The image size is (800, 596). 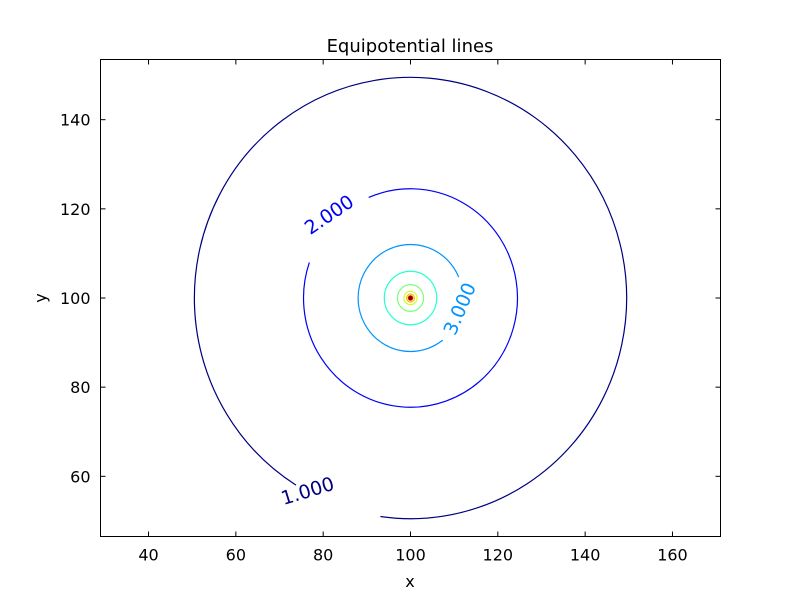 I want to click on y-tick-label: 120, so click(x=75, y=209).